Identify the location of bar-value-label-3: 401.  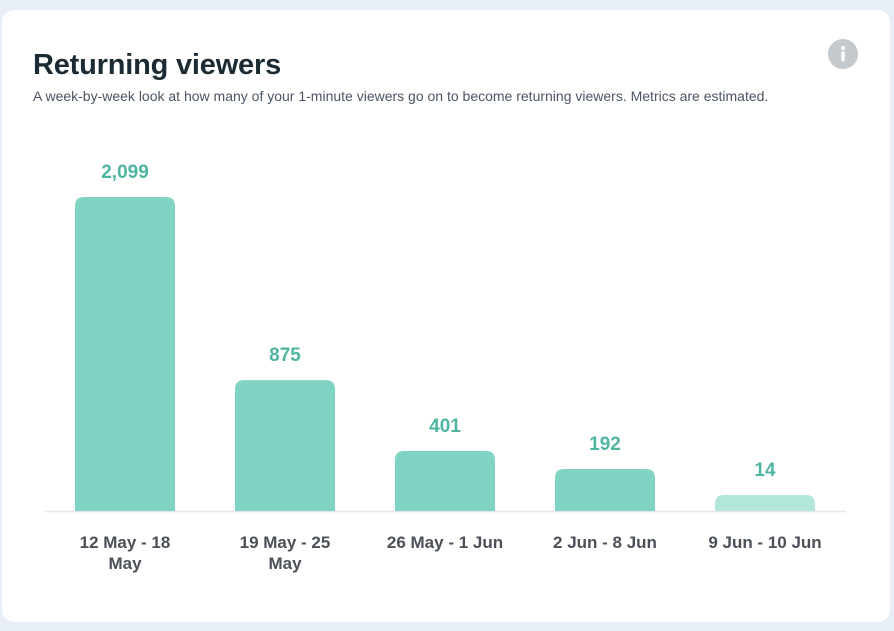
(445, 426).